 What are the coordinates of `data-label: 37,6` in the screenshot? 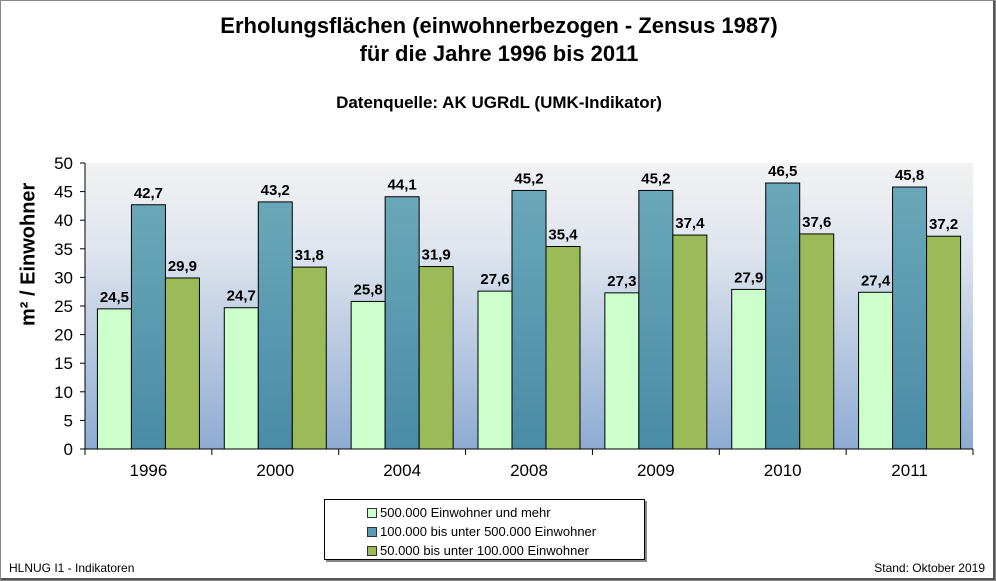 It's located at (816, 222).